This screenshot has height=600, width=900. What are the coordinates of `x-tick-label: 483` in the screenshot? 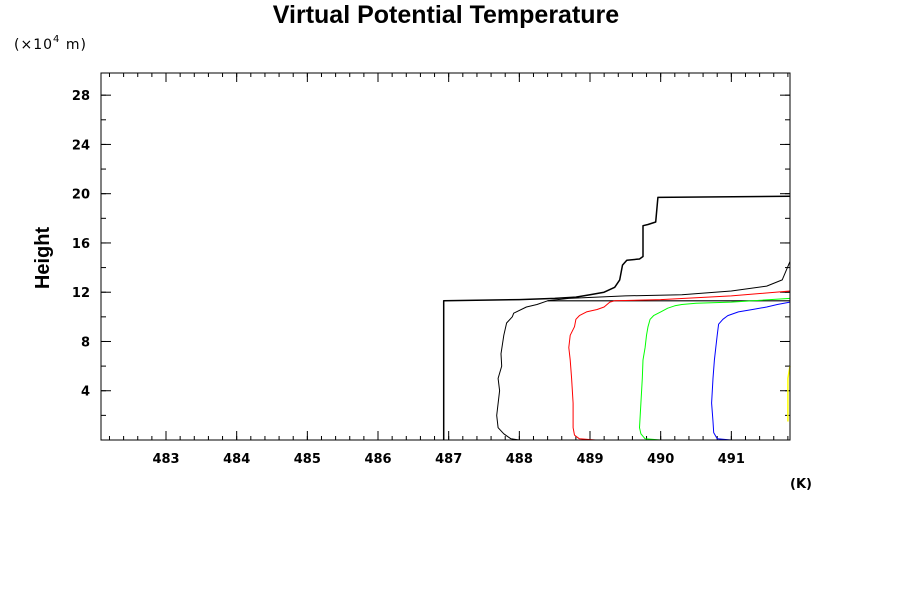 It's located at (165, 459).